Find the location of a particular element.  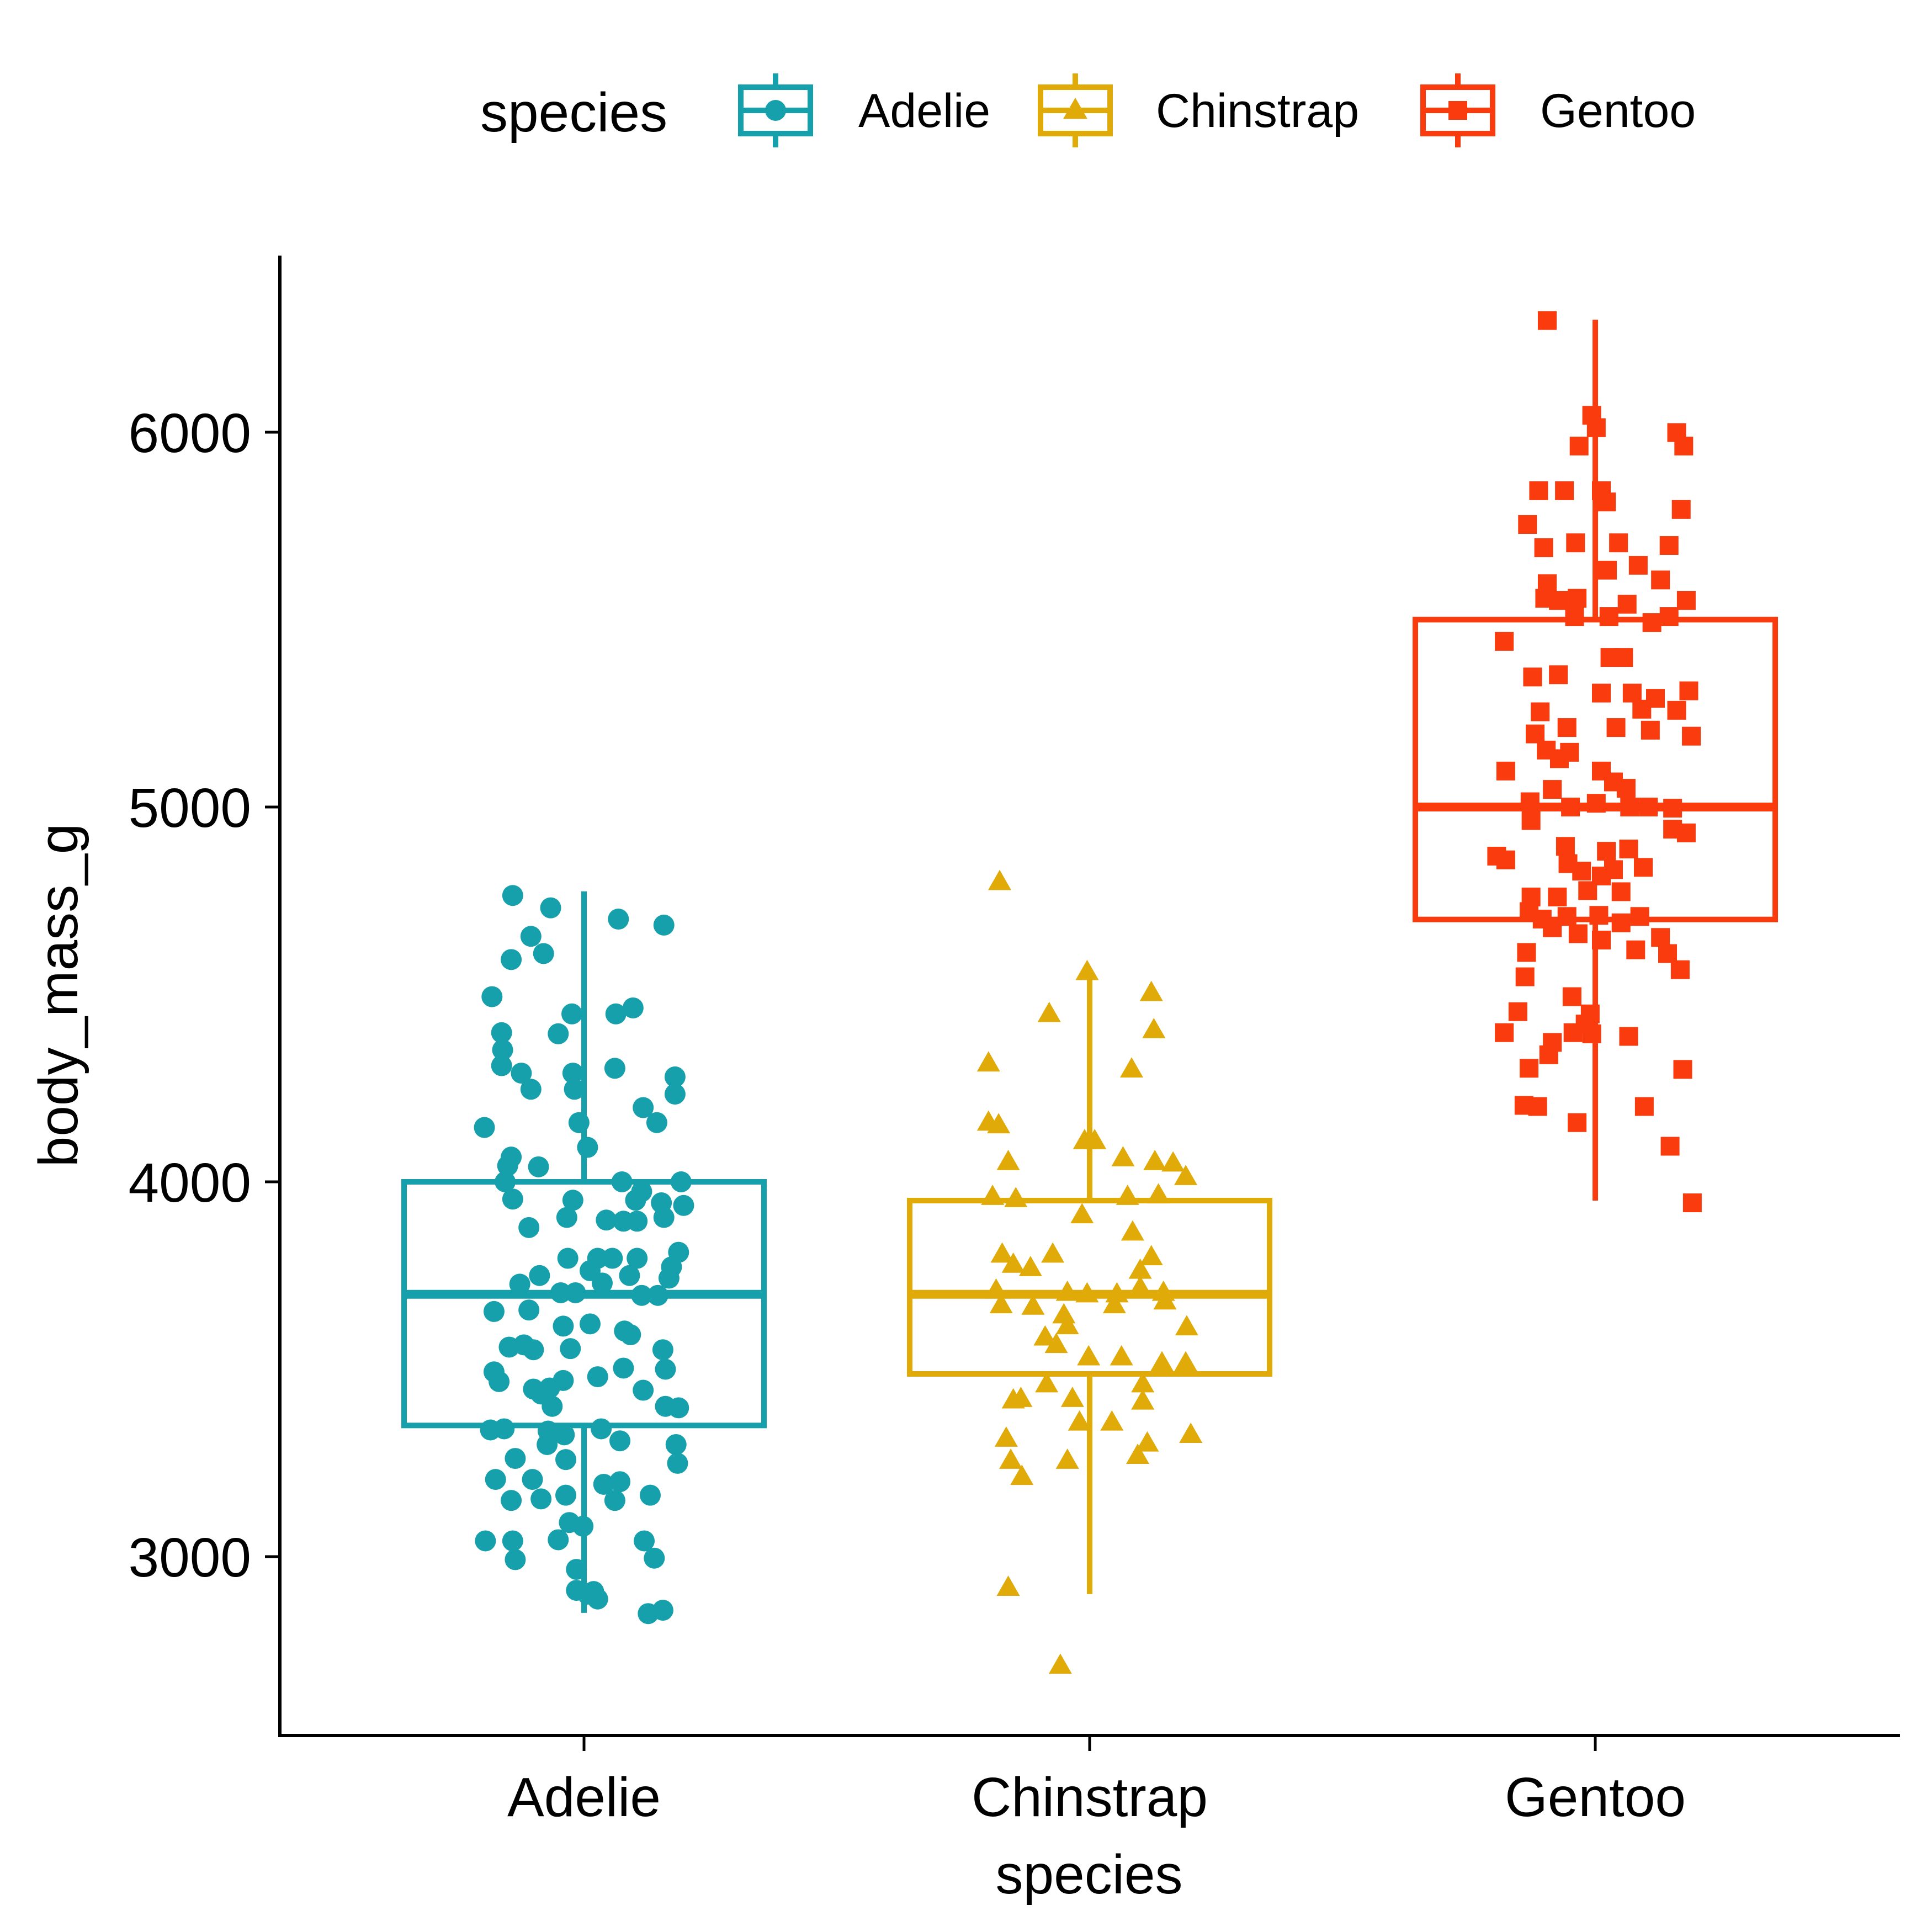

iqr-box is located at coordinates (584, 1304).